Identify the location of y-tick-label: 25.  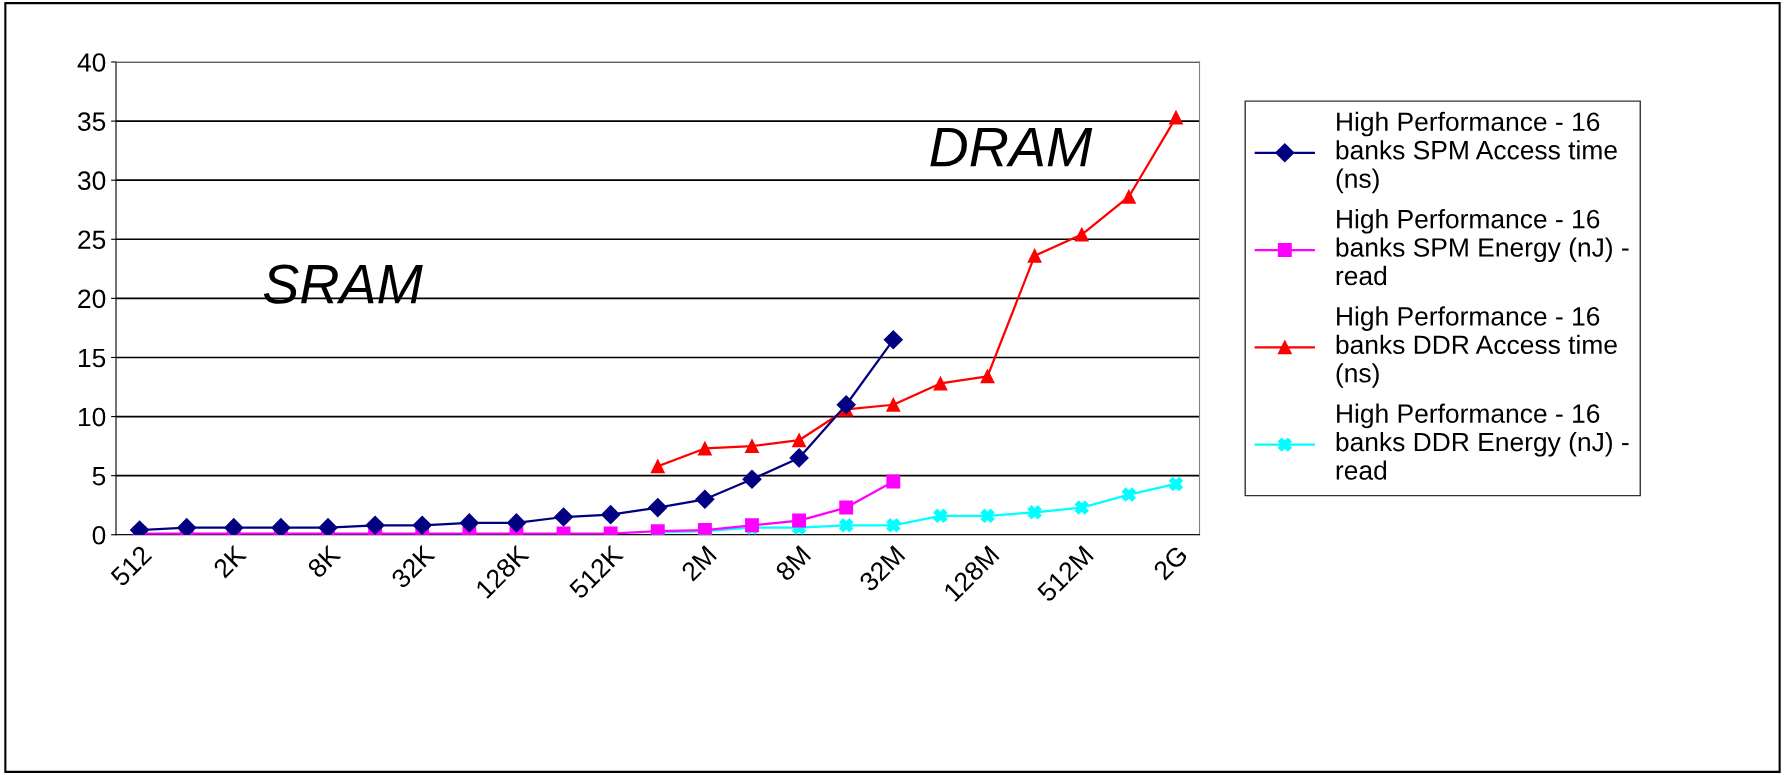
(92, 240).